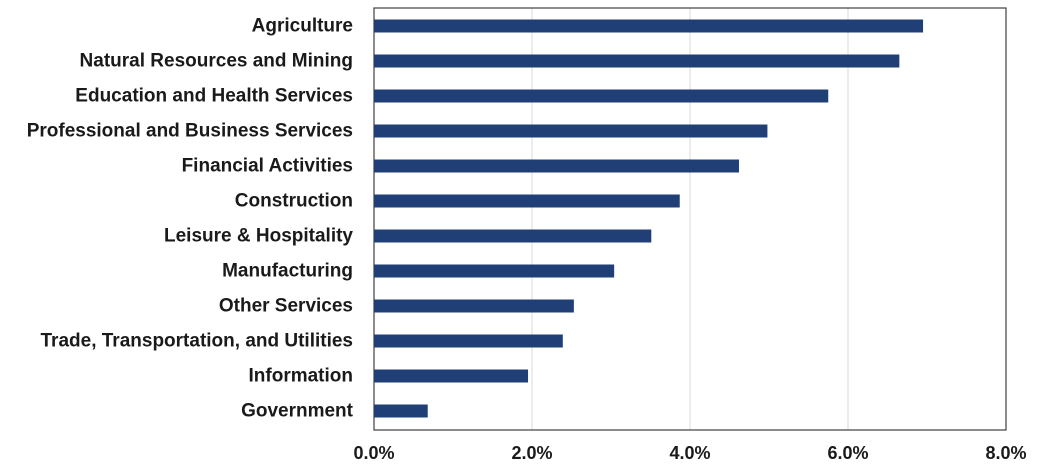 The height and width of the screenshot is (471, 1044). What do you see at coordinates (847, 453) in the screenshot?
I see `x-tick-label: 6.0%` at bounding box center [847, 453].